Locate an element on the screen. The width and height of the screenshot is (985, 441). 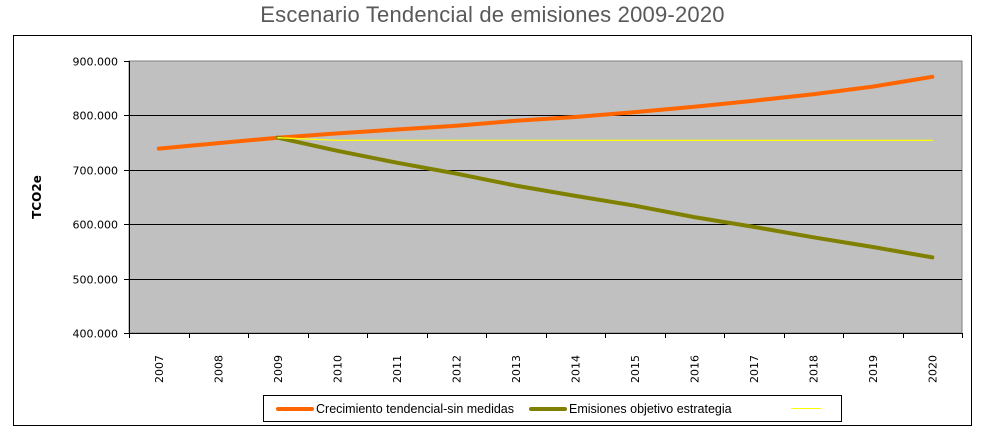
legend-item-crecimiento: Crecimiento tendencial-sin medidas is located at coordinates (395, 408).